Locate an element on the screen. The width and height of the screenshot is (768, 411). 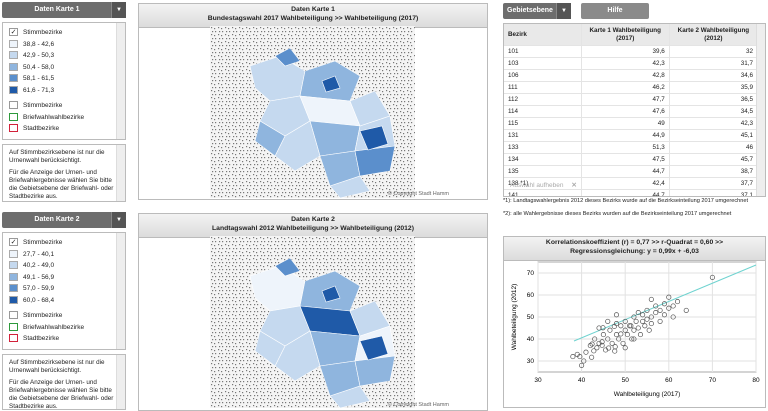
map-dropdown: Daten Karte 2 ▼ is located at coordinates (64, 220).